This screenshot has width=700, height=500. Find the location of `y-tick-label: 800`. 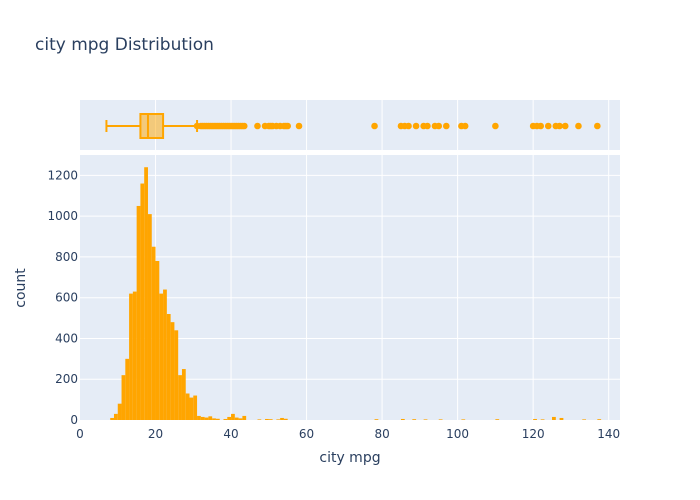

y-tick-label: 800 is located at coordinates (66, 257).